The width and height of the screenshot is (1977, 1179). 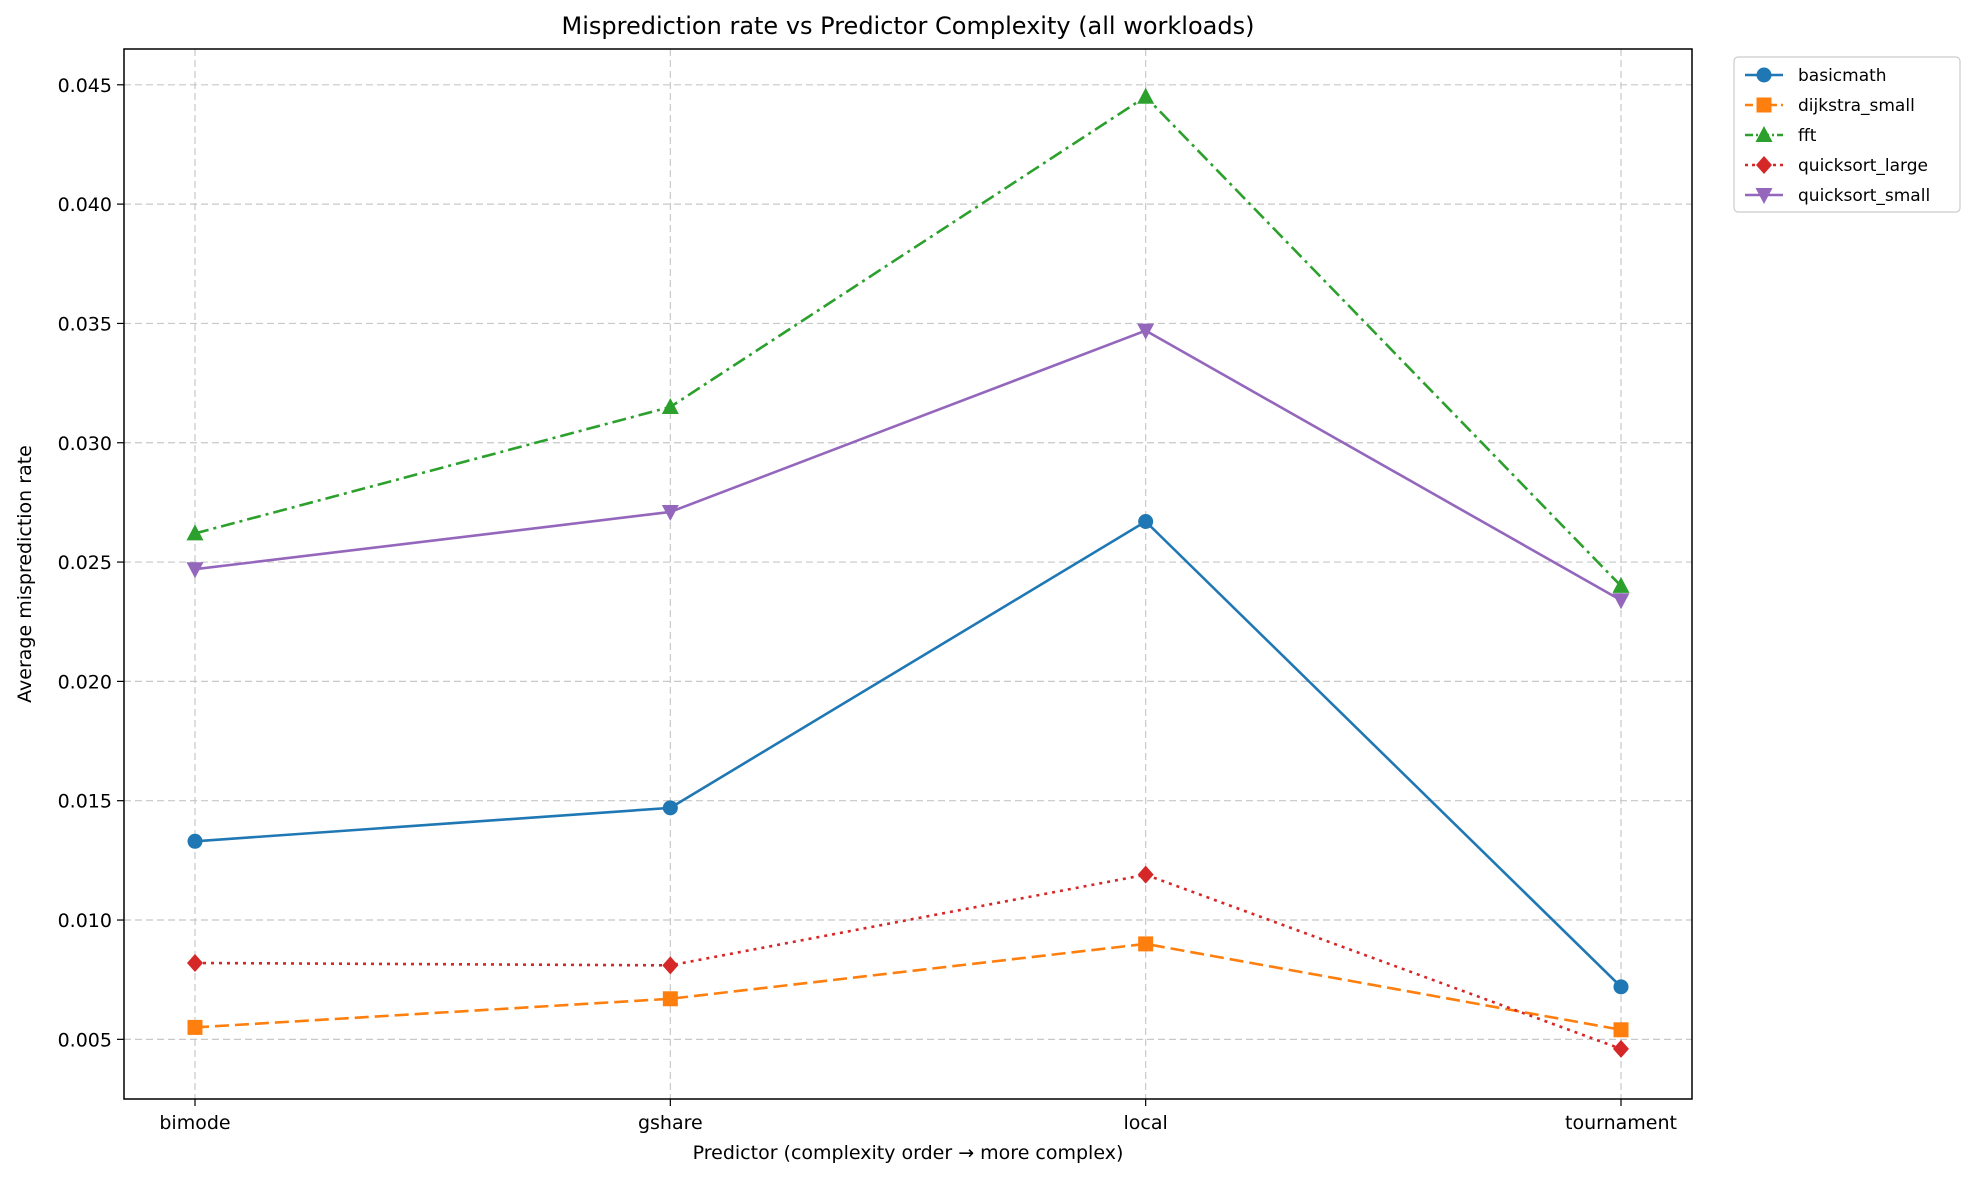 I want to click on x-axis: bimode gshare local tournament, so click(x=918, y=1116).